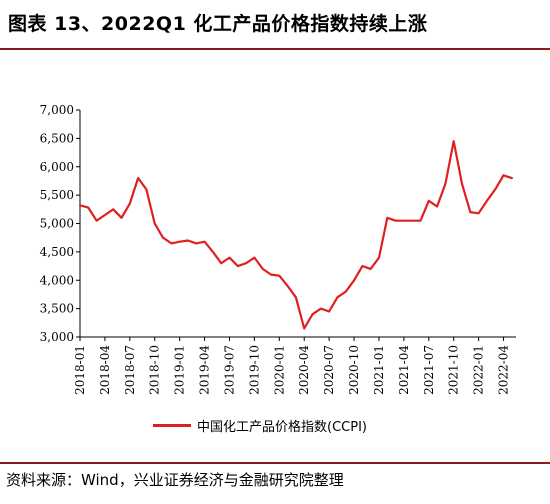  What do you see at coordinates (454, 370) in the screenshot?
I see `x-tick-label: 2021-10` at bounding box center [454, 370].